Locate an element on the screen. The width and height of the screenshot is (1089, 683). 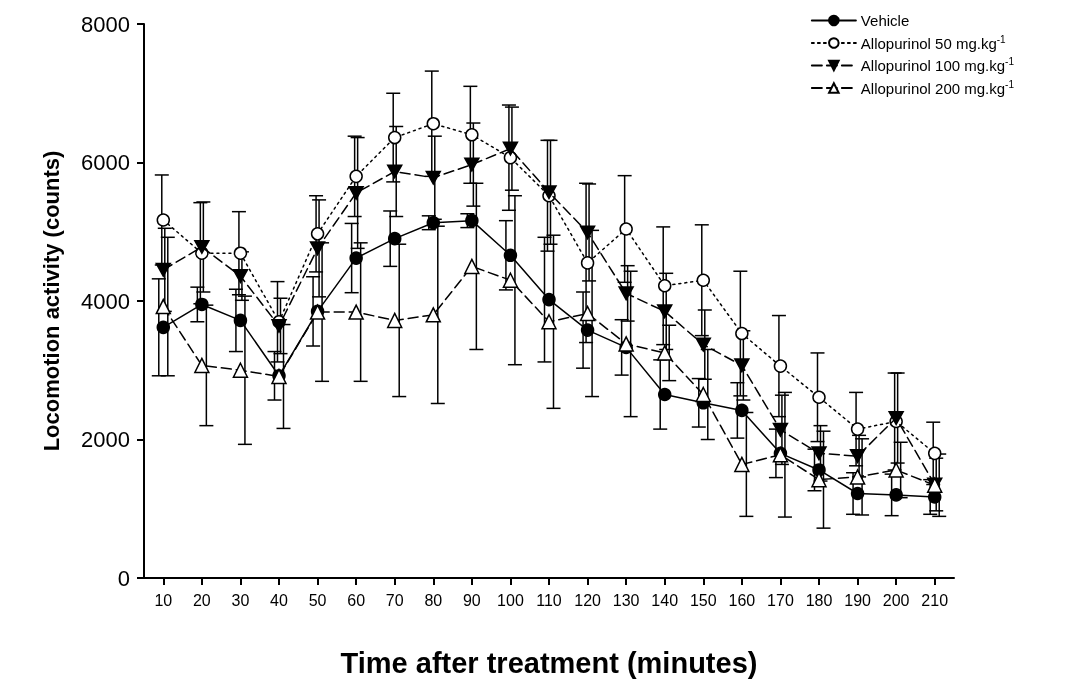
x-tick-label: 10 is located at coordinates (163, 600).